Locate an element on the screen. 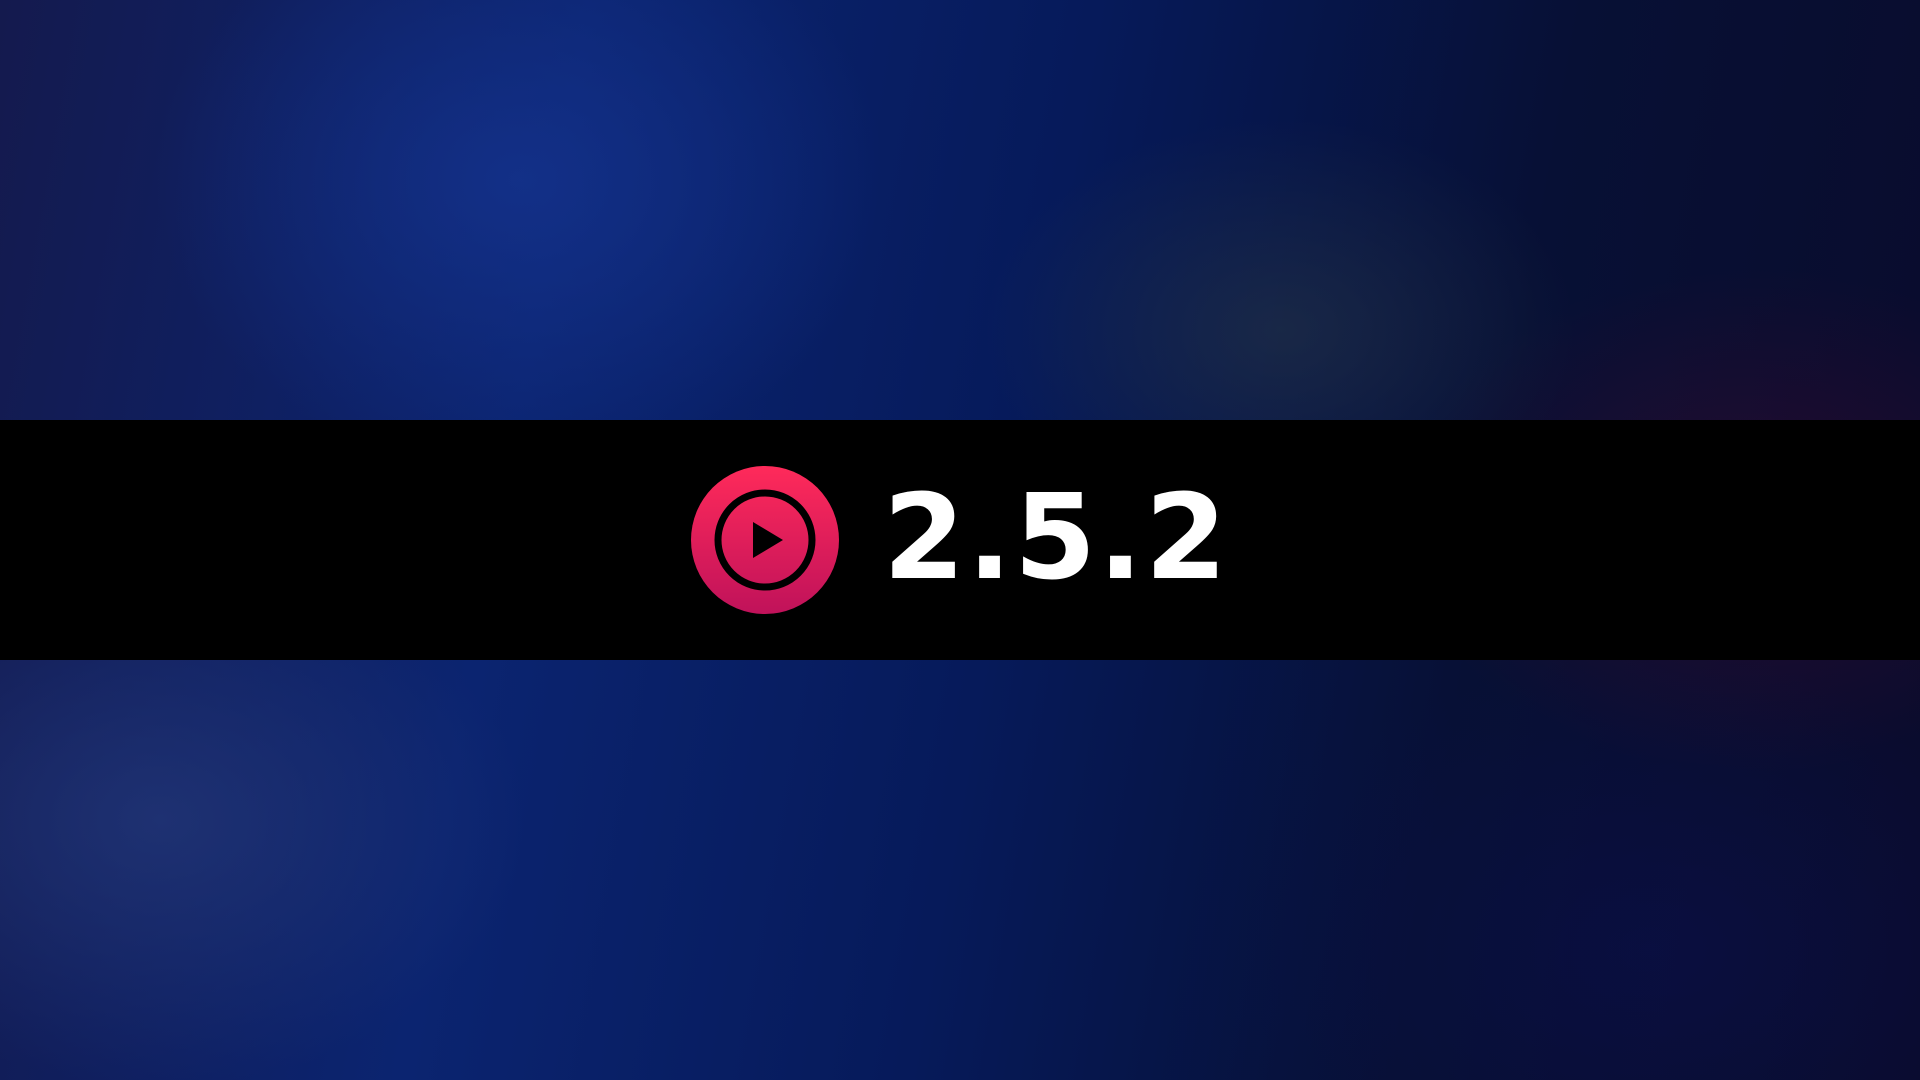 This screenshot has height=1080, width=1920. banner-content: 2.5.2 is located at coordinates (960, 540).